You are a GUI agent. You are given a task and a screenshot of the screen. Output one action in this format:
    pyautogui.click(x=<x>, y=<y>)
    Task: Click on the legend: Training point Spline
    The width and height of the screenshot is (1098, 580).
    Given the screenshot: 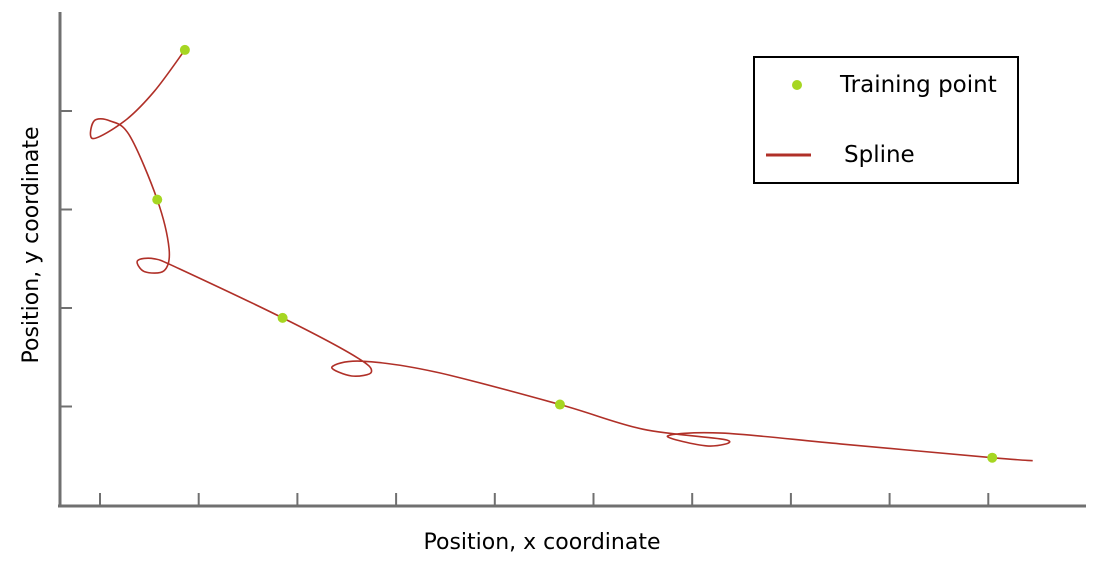 What is the action you would take?
    pyautogui.click(x=886, y=120)
    